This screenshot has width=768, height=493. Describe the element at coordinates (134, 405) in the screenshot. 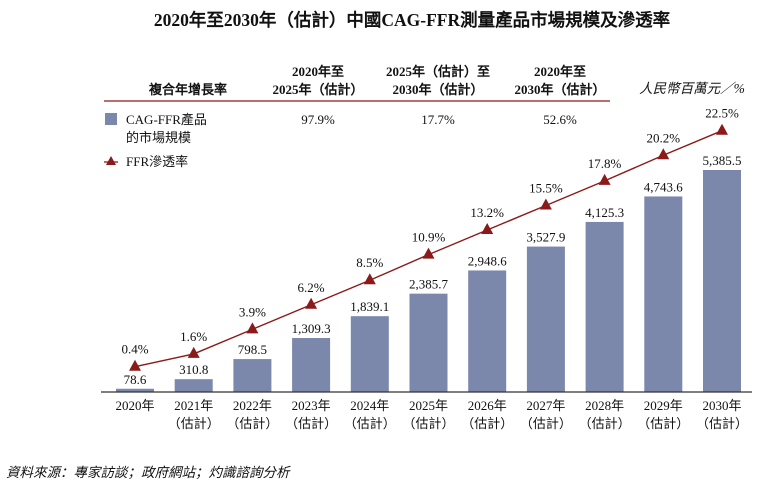

I see `x-tick-label: 2020年` at that location.